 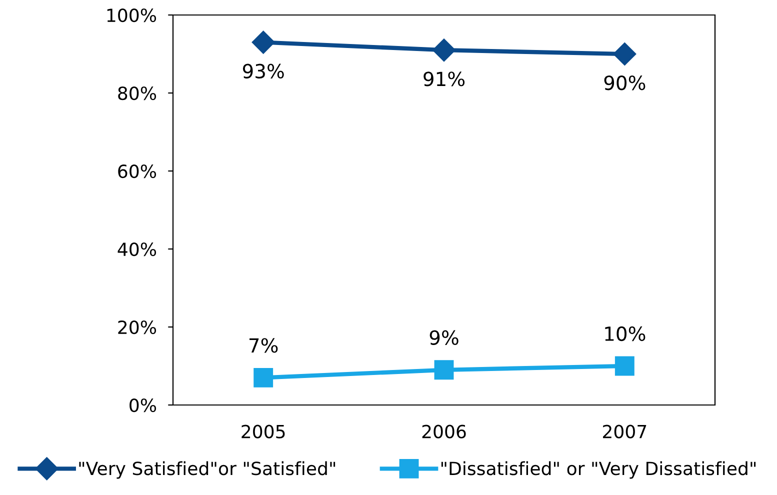 I want to click on y-tick-label: 80%, so click(x=137, y=93).